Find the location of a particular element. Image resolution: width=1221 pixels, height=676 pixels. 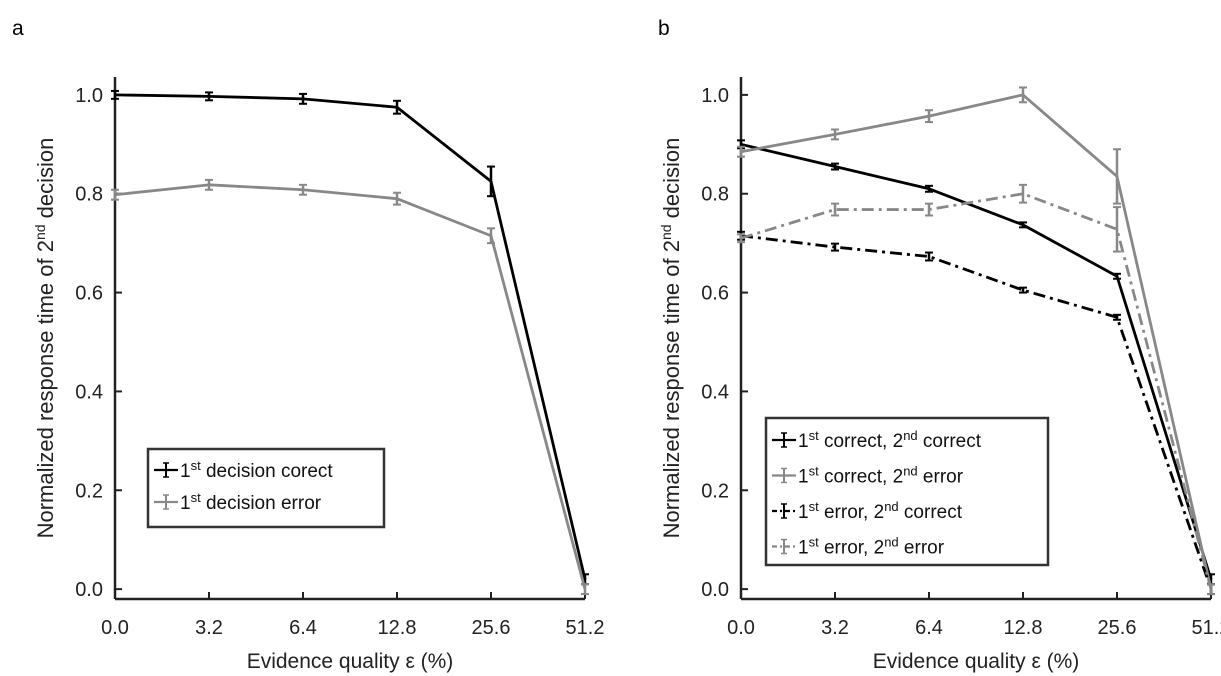

legend-item: 1st error, 2nd correct is located at coordinates (867, 511).